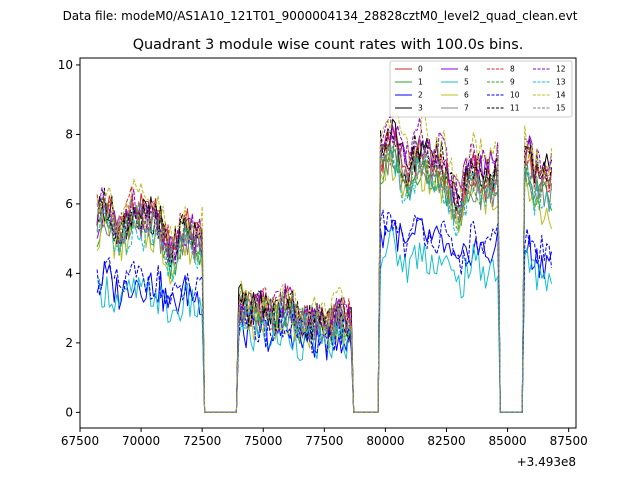 The image size is (640, 484). Describe the element at coordinates (69, 412) in the screenshot. I see `y-tick-label: 0` at that location.